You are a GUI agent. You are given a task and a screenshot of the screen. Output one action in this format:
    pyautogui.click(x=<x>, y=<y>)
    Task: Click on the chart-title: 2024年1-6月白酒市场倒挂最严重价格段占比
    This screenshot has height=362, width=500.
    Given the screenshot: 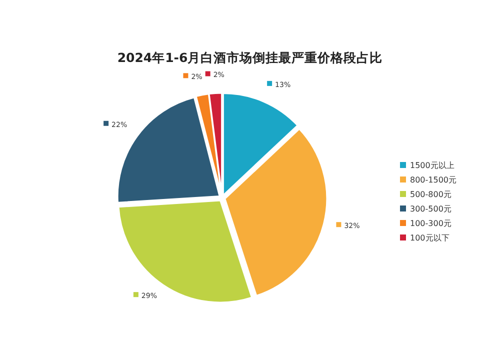 What is the action you would take?
    pyautogui.click(x=250, y=57)
    